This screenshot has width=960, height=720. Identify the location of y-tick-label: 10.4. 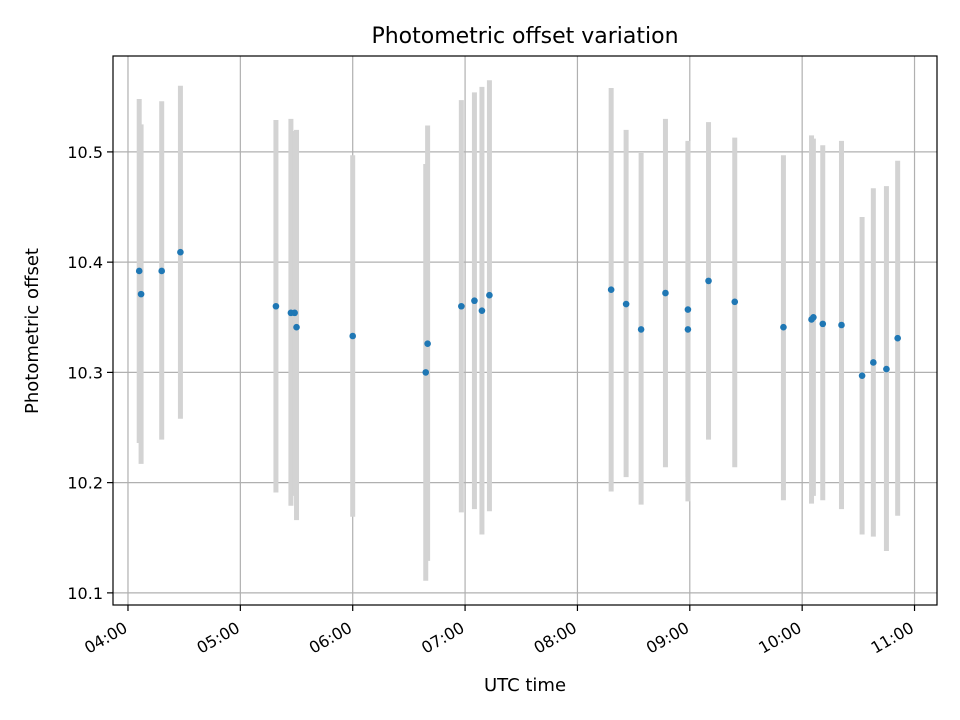
(85, 262).